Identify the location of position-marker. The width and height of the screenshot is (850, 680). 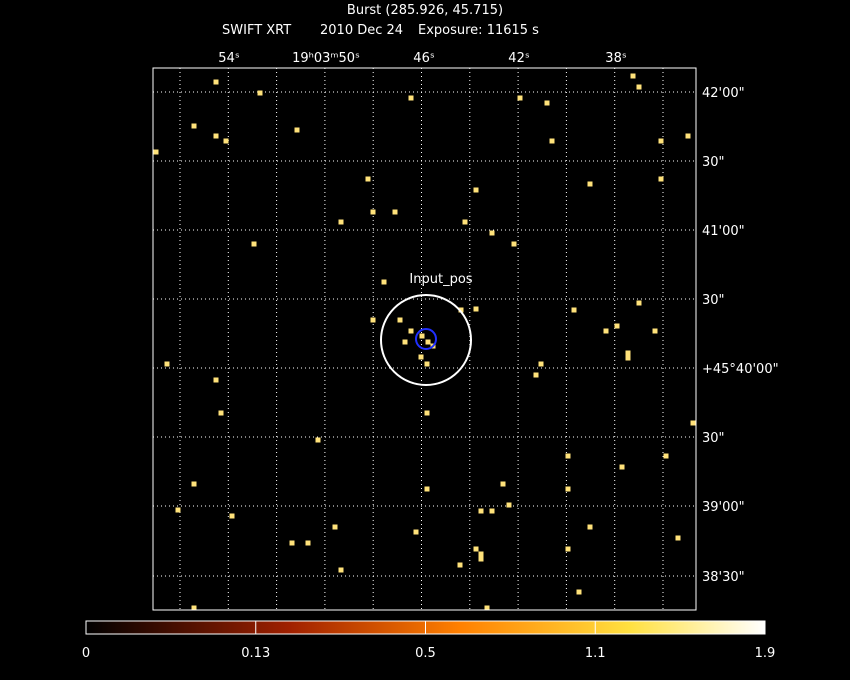
(426, 339).